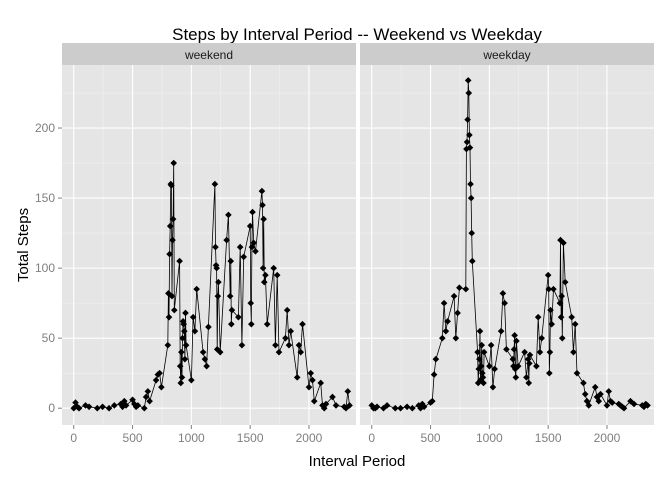 The image size is (672, 480). What do you see at coordinates (548, 438) in the screenshot?
I see `x-tick-label: 1500` at bounding box center [548, 438].